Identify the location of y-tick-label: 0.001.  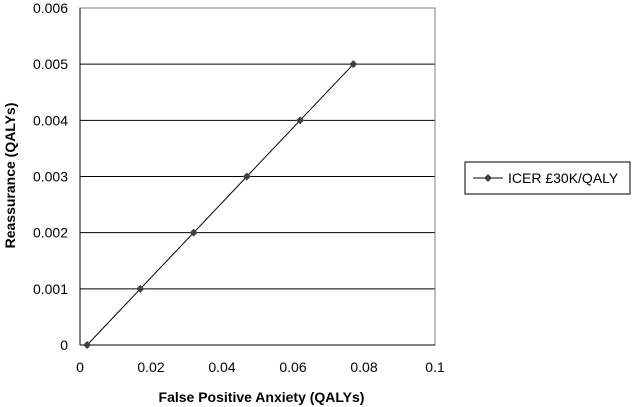
(50, 289).